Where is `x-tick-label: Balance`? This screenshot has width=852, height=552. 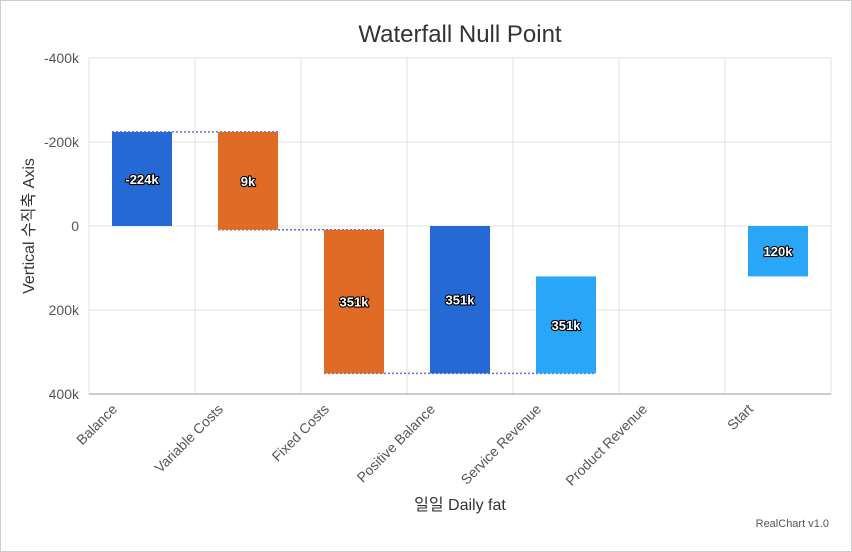
x-tick-label: Balance is located at coordinates (96, 424).